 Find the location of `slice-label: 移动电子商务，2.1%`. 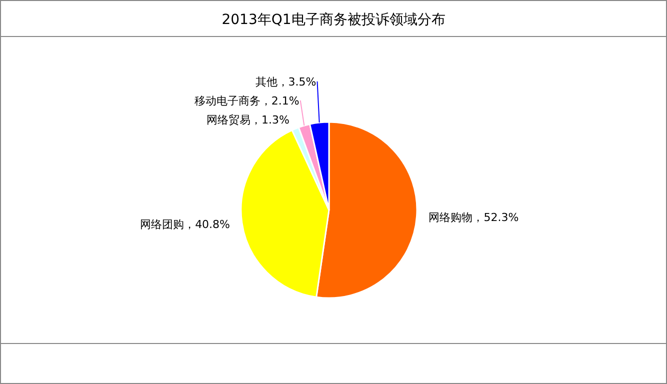

slice-label: 移动电子商务，2.1% is located at coordinates (247, 101).